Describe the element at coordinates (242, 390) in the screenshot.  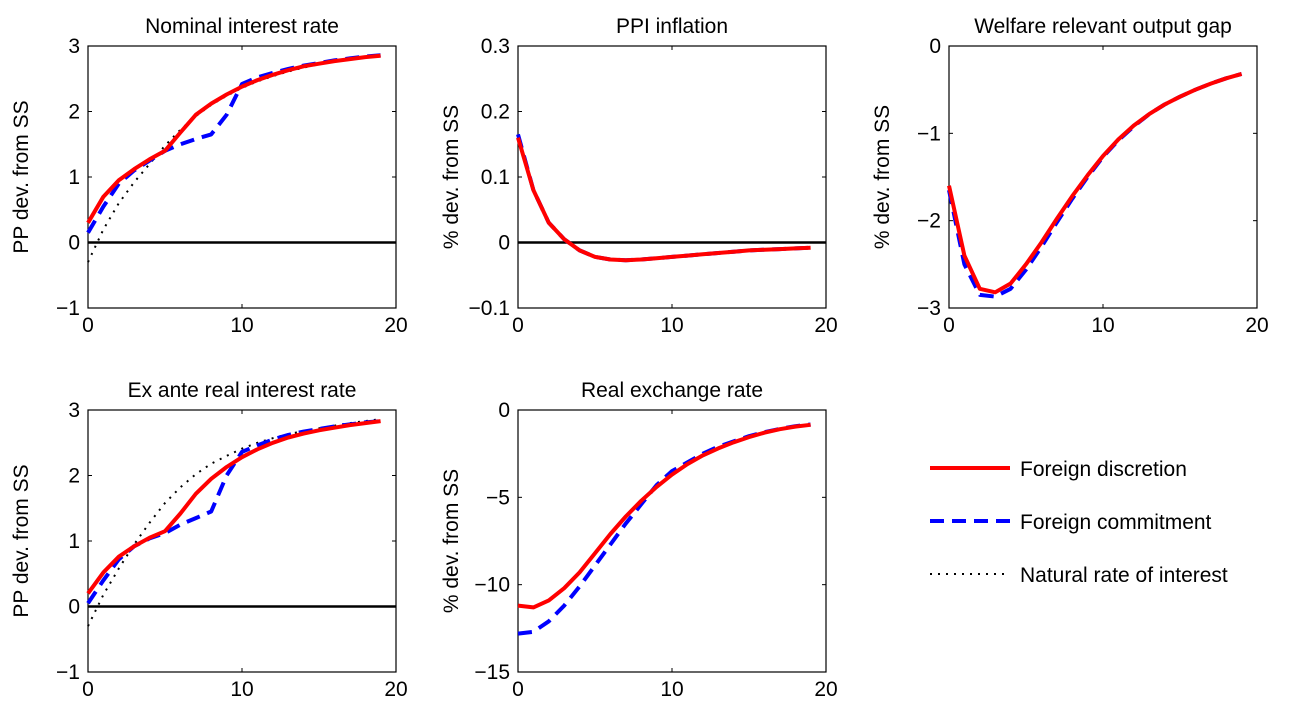
I see `panel-title: Ex ante real interest rate` at that location.